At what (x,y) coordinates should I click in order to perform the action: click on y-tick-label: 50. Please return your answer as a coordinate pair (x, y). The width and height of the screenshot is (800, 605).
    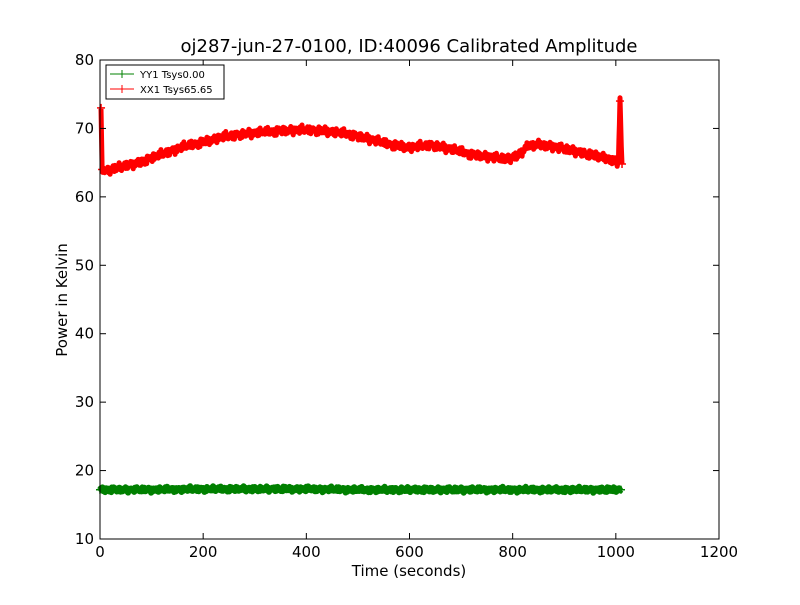
    Looking at the image, I should click on (84, 265).